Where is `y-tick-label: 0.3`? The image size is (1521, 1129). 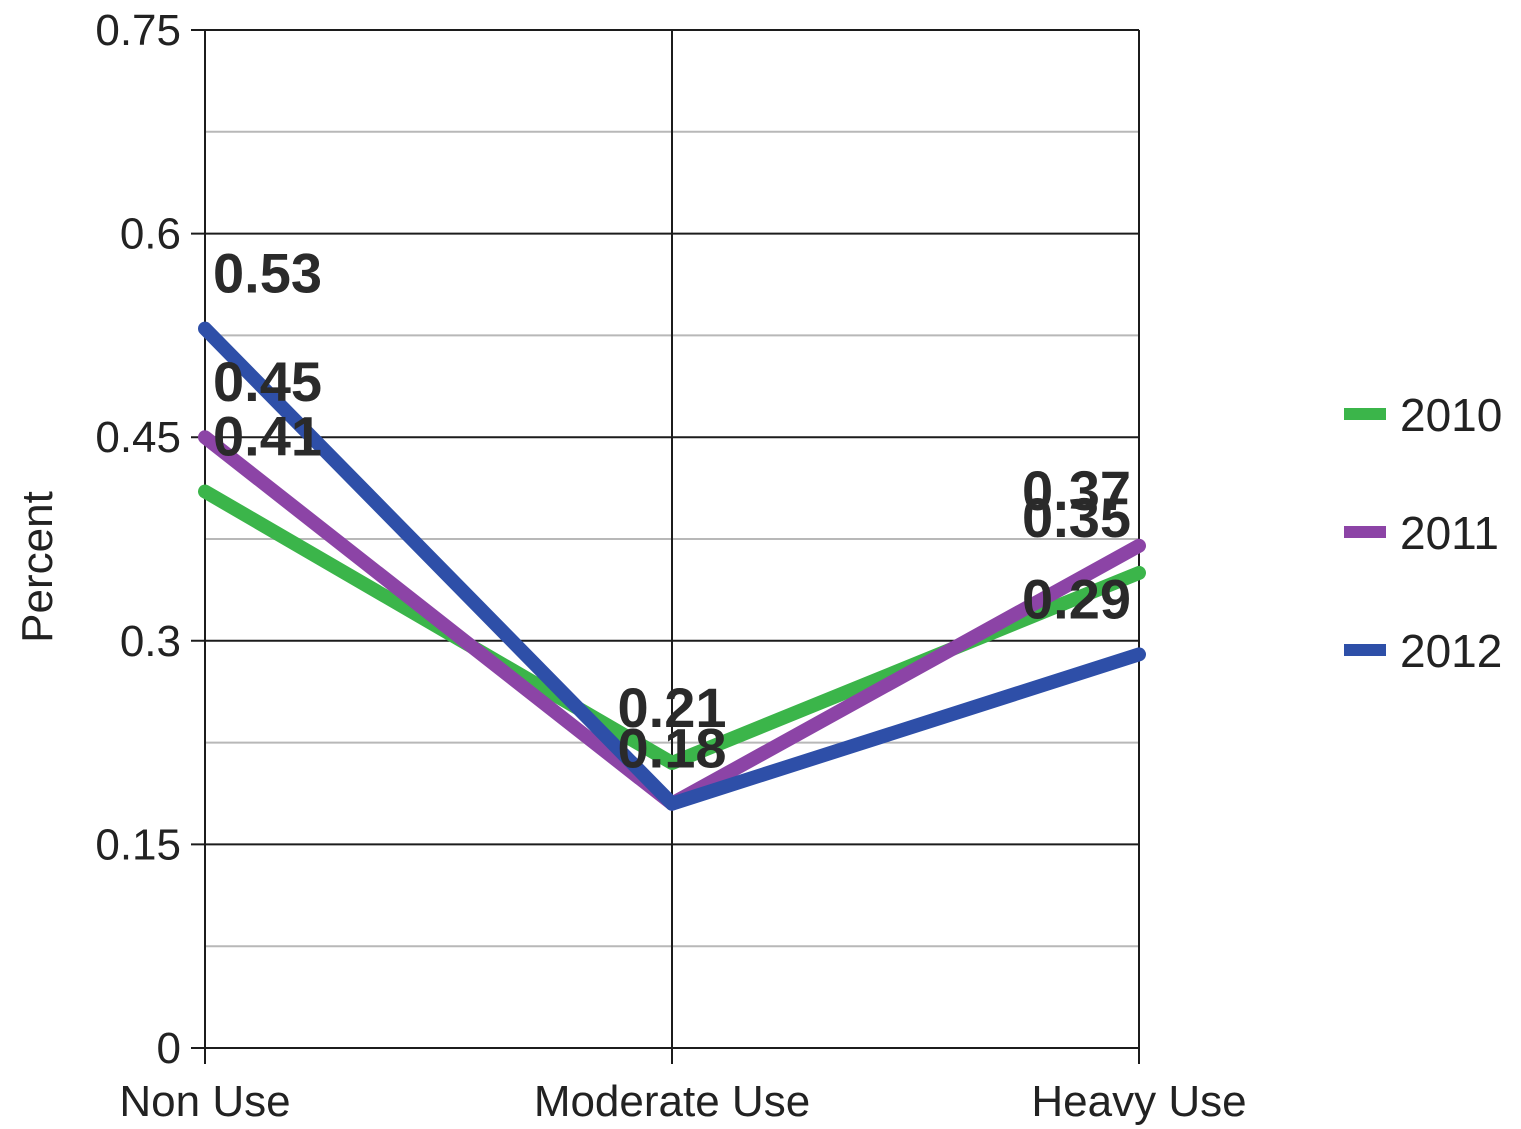
y-tick-label: 0.3 is located at coordinates (150, 641).